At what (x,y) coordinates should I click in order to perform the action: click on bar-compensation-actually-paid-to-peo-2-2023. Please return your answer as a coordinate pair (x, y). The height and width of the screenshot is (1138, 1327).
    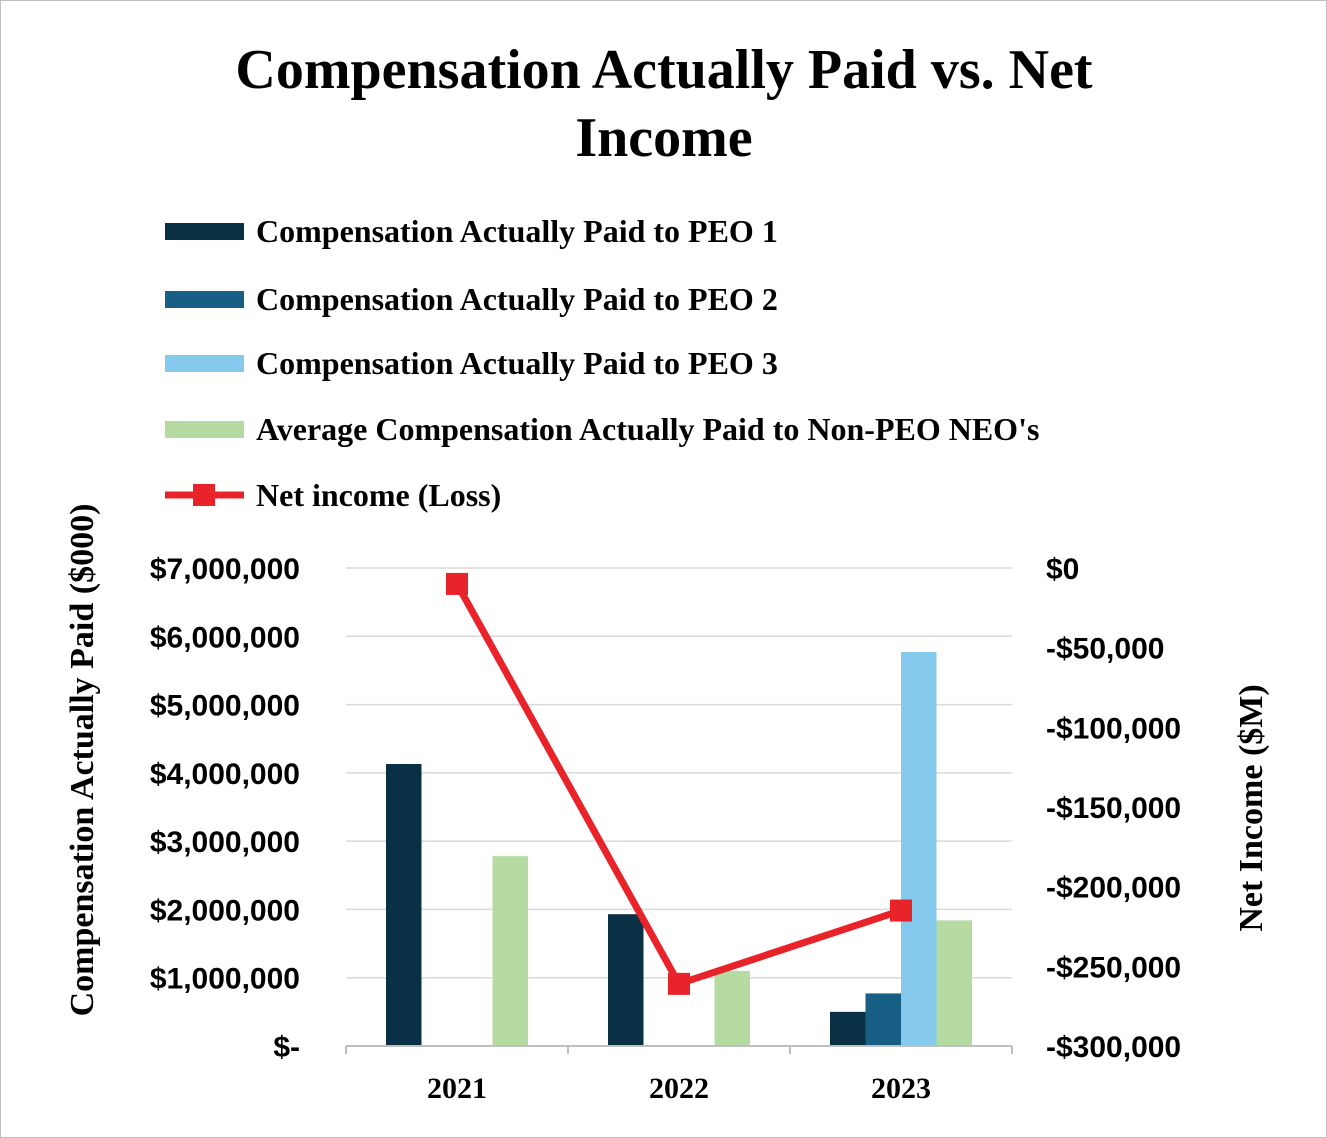
    Looking at the image, I should click on (883, 1019).